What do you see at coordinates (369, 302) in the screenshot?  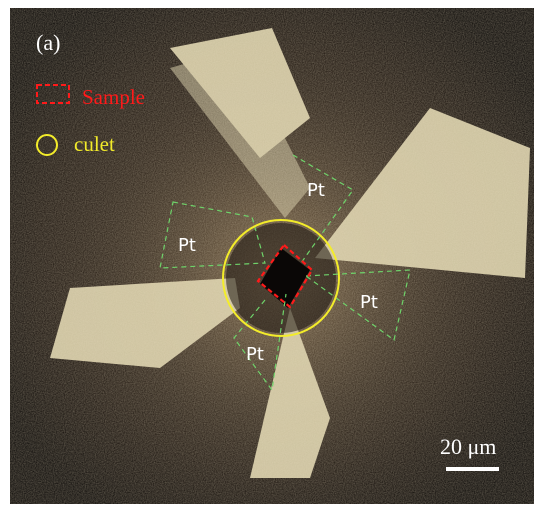 I see `pt-label-right: Pt` at bounding box center [369, 302].